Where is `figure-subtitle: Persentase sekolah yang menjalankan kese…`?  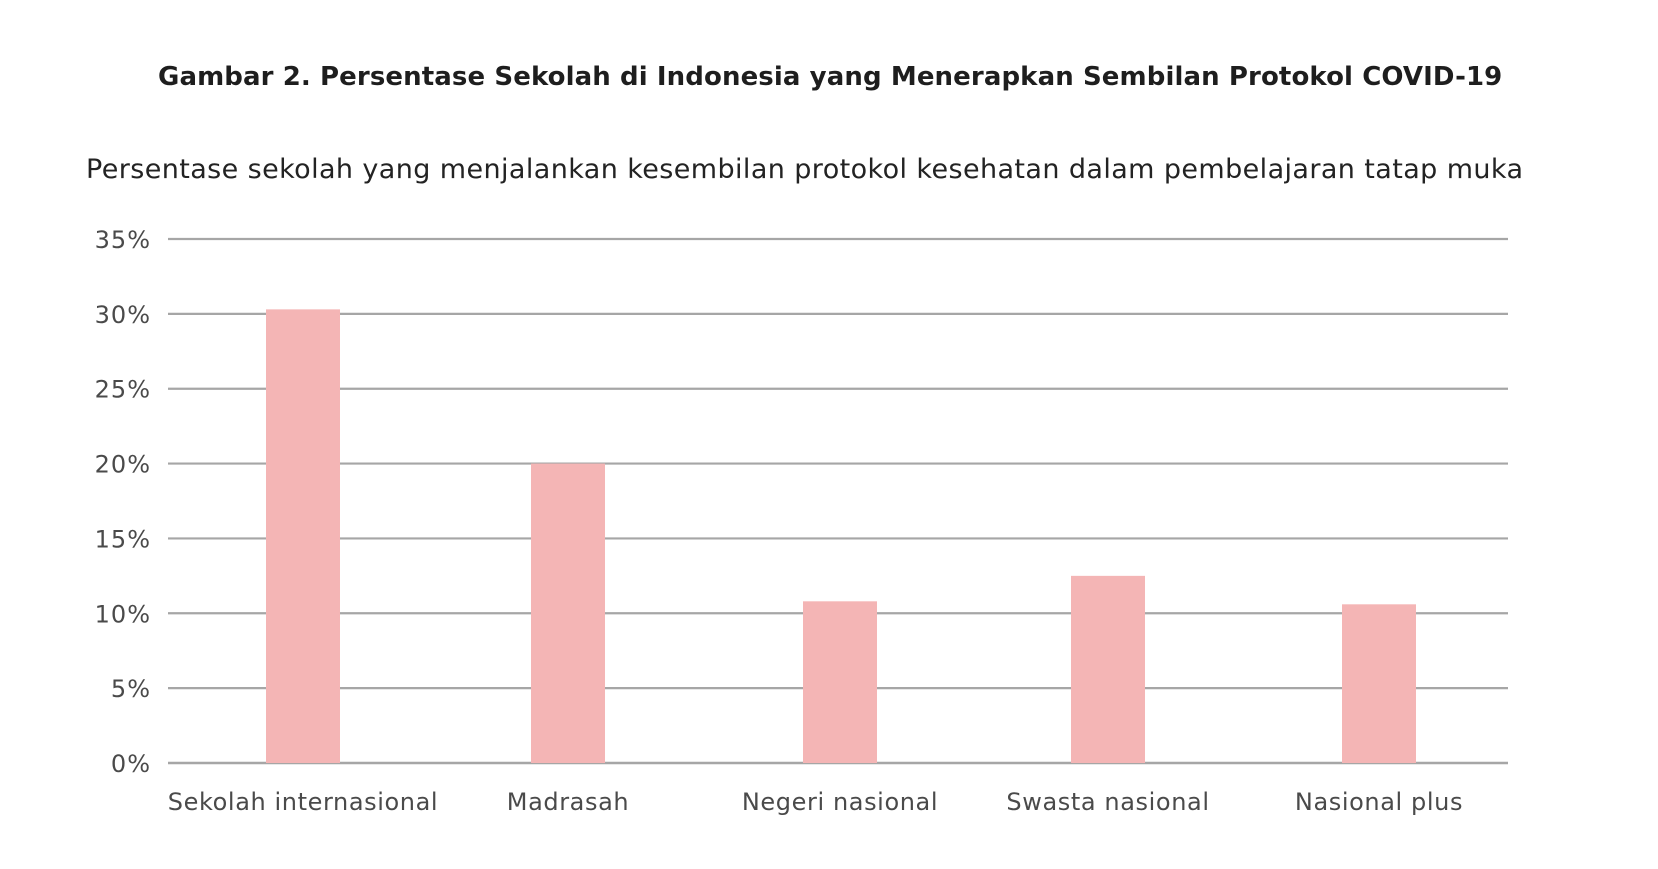 figure-subtitle: Persentase sekolah yang menjalankan kese… is located at coordinates (805, 169).